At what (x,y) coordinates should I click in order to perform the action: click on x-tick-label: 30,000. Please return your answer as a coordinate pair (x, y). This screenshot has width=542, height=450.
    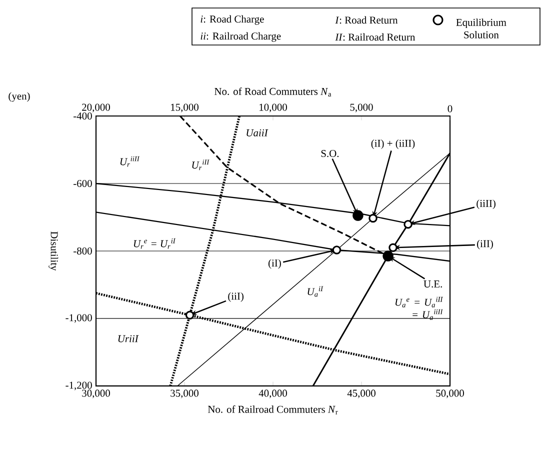
    Looking at the image, I should click on (96, 394).